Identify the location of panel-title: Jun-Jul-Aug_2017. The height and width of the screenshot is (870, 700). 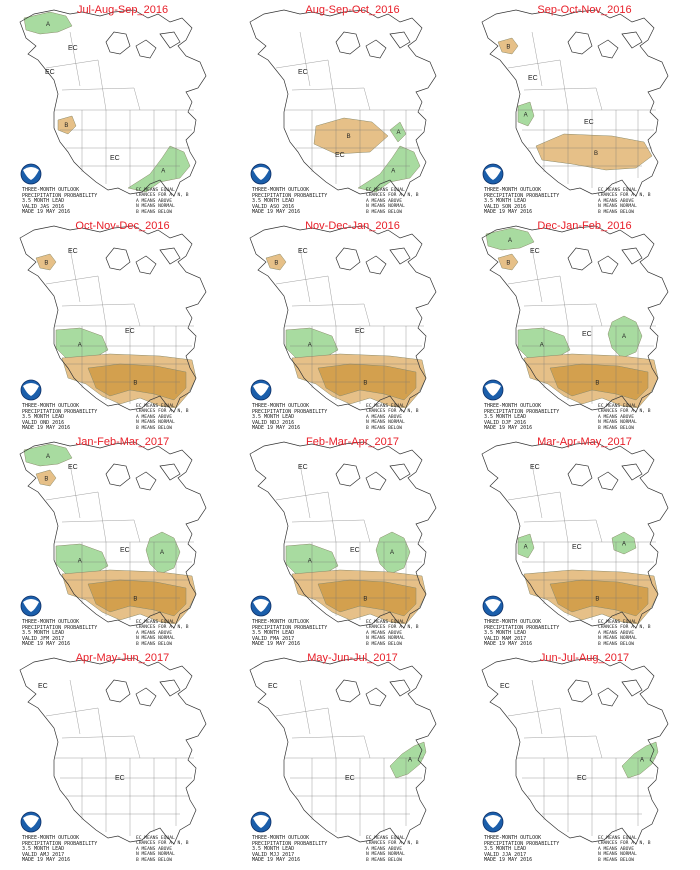
(584, 658).